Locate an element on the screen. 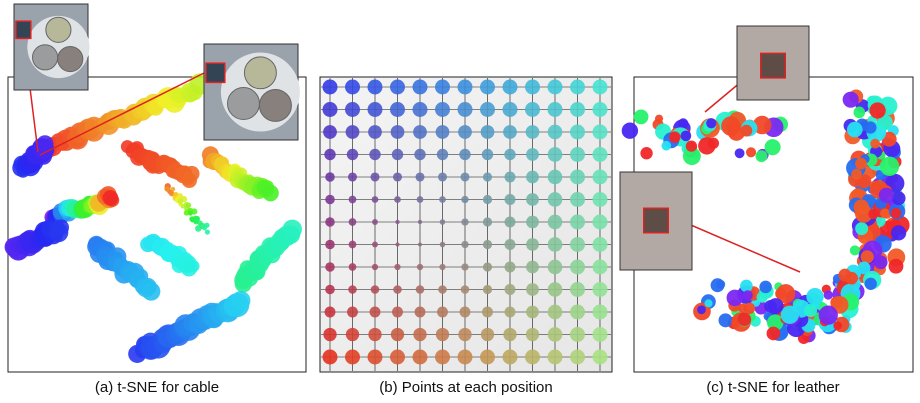  caption-c: (c) t-SNE for leather is located at coordinates (772, 387).